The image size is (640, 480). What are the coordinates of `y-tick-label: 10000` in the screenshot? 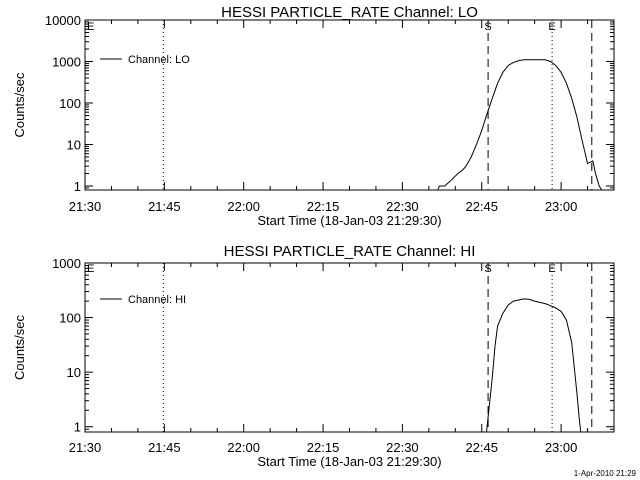 It's located at (63, 20).